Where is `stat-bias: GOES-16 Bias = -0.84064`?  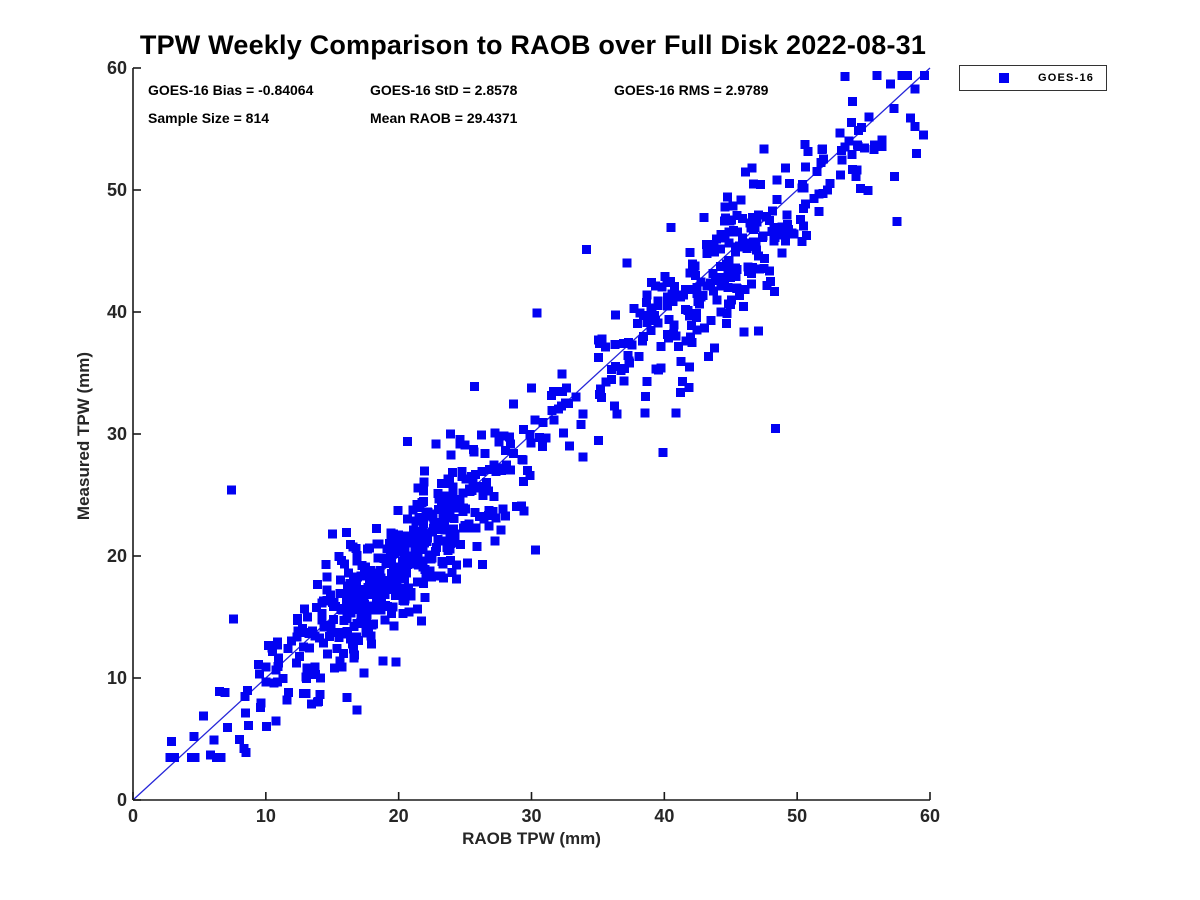
stat-bias: GOES-16 Bias = -0.84064 is located at coordinates (231, 90).